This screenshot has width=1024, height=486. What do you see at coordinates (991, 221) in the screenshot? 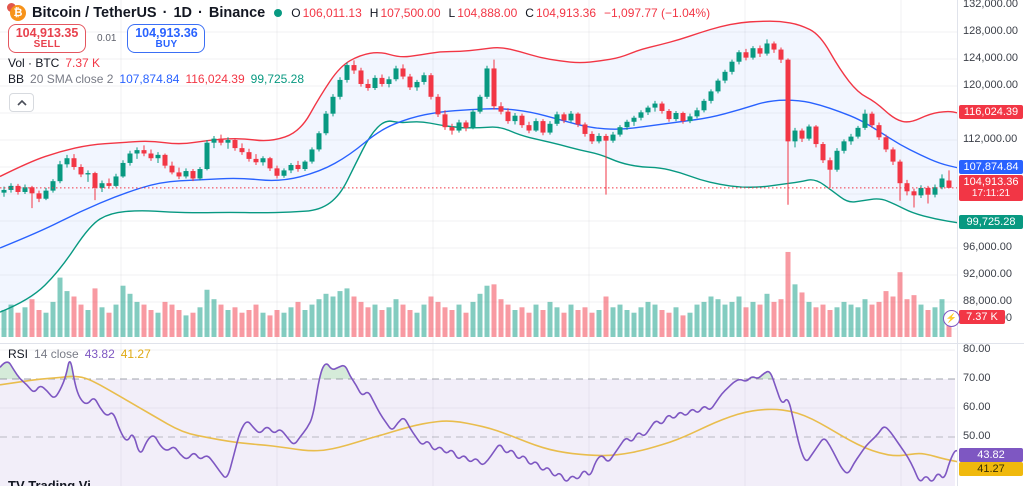
I see `bb-lower-price-badge: 99,725.28` at bounding box center [991, 221].